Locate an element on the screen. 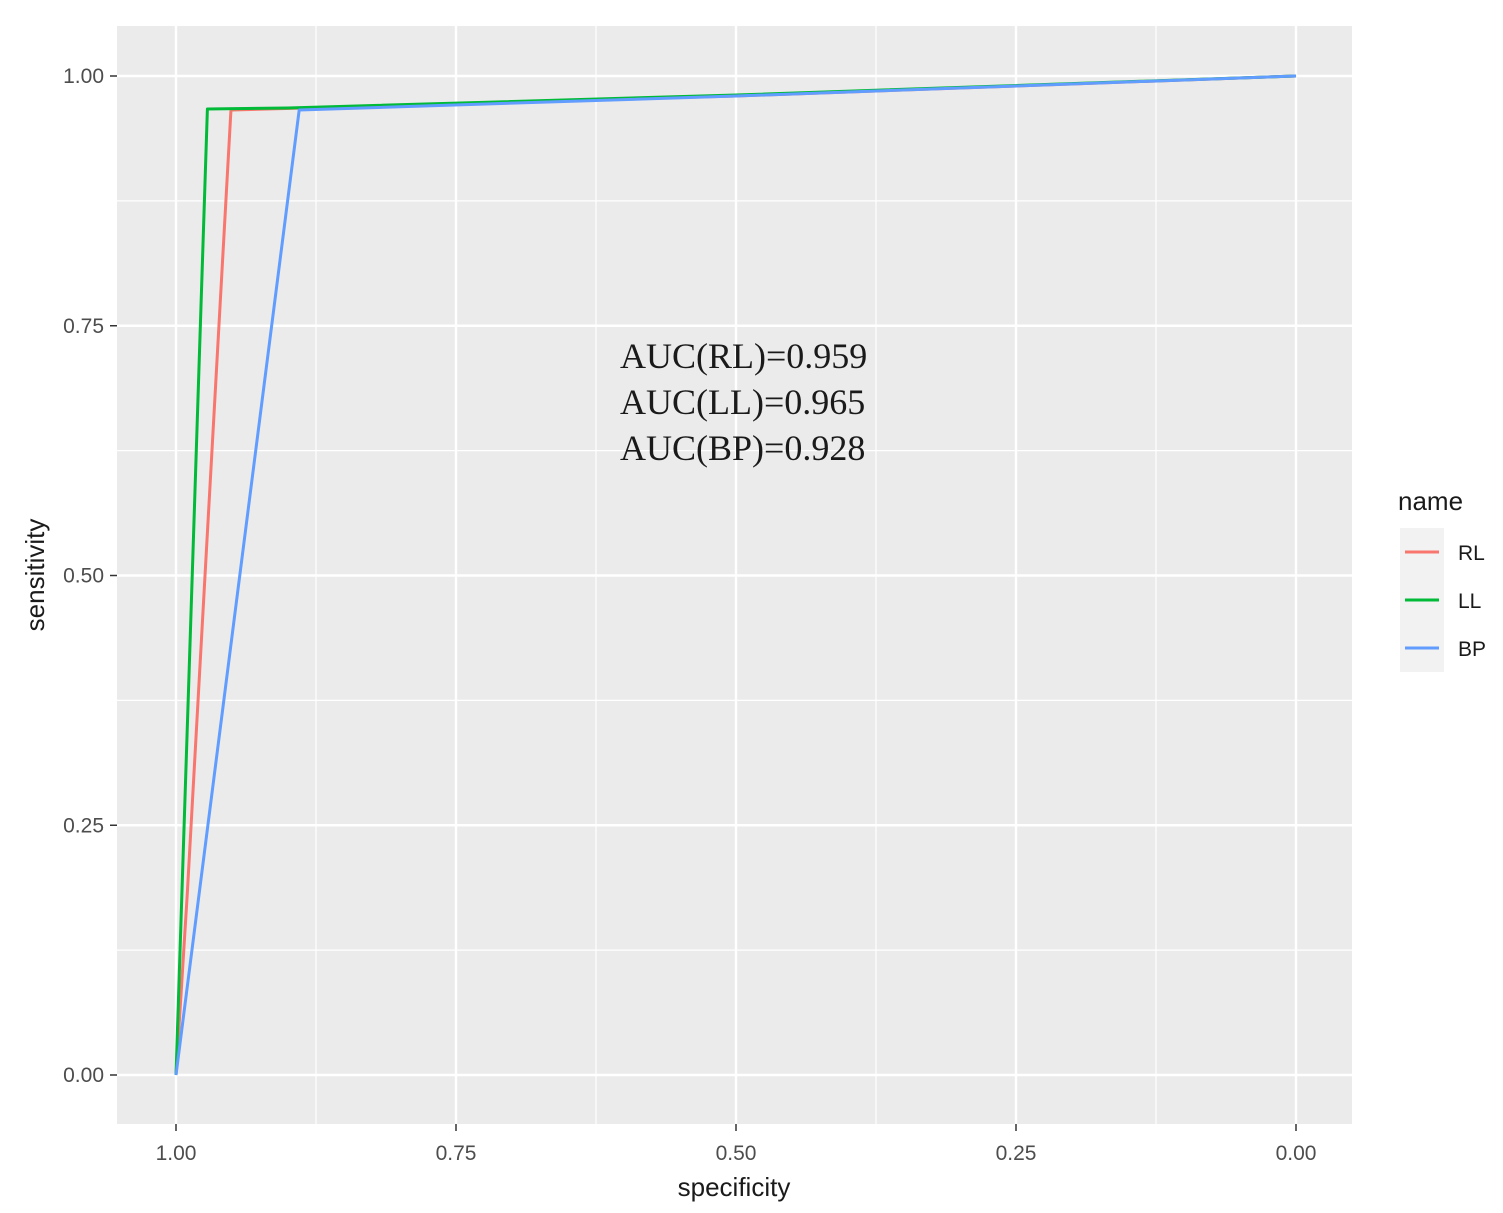 This screenshot has width=1503, height=1213. y-axis-ticks: 0.00 0.25 0.50 0.75 1.00 is located at coordinates (90, 576).